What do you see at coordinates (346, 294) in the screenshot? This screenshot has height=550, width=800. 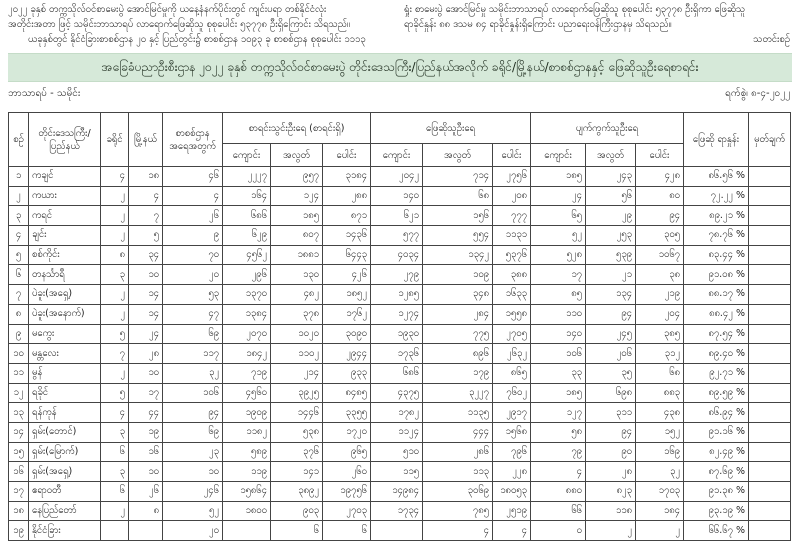 I see `registered-total: ၁၈၅၂` at bounding box center [346, 294].